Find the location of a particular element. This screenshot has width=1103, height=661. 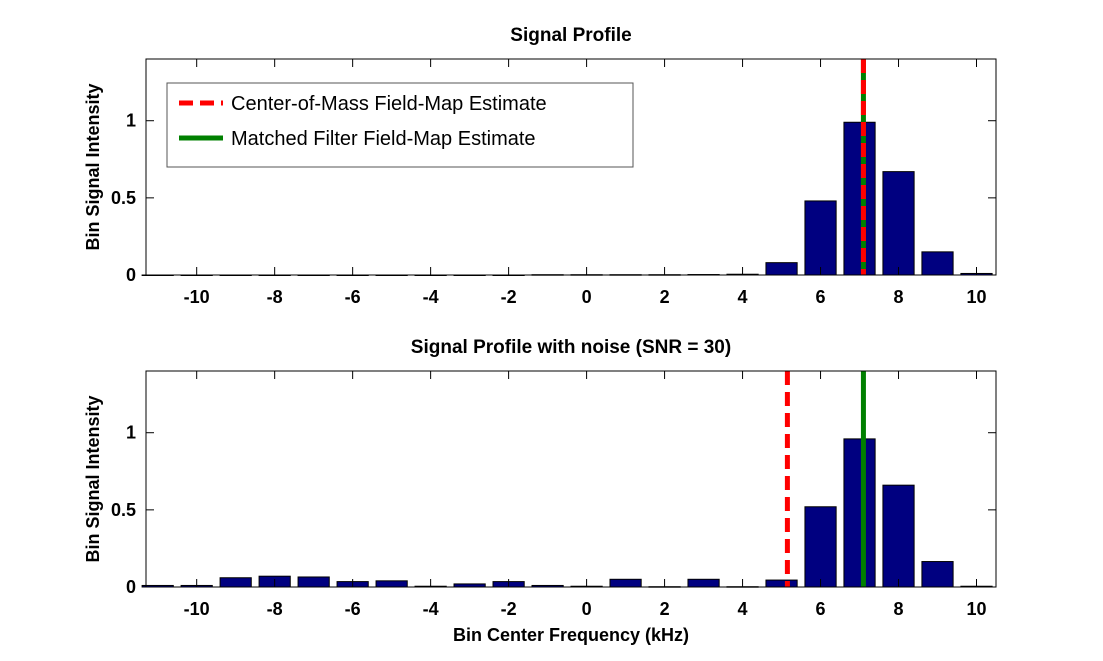

legend-label: Matched Filter Field-Map Estimate is located at coordinates (383, 139).